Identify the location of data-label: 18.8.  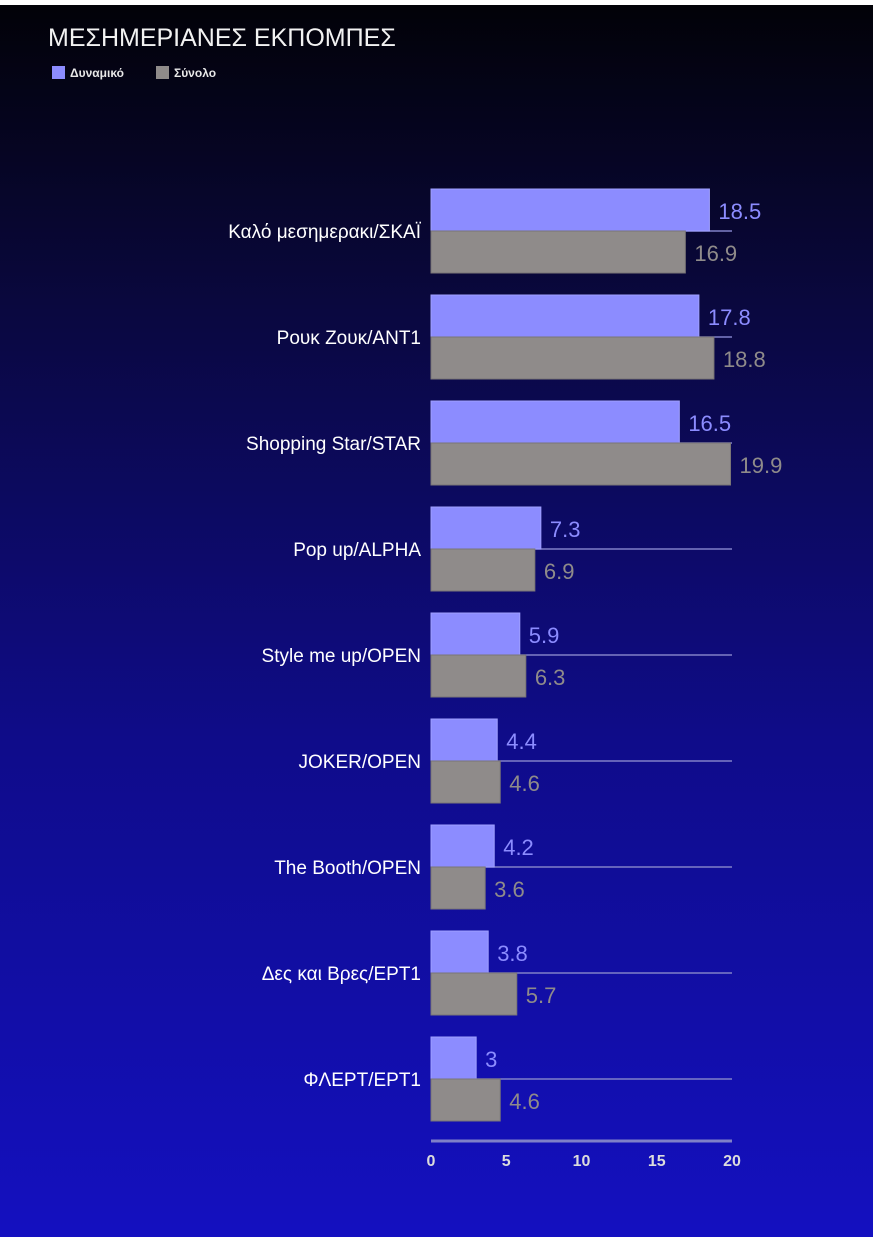
(744, 359).